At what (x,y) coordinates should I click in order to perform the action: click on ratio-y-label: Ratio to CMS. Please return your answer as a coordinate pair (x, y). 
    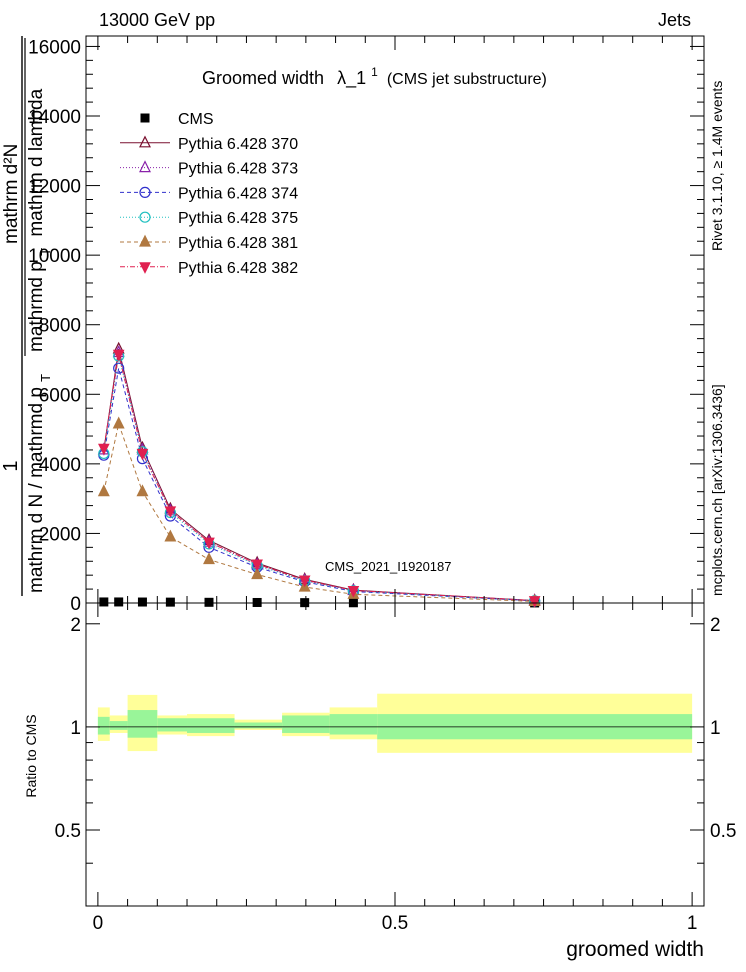
    Looking at the image, I should click on (31, 755).